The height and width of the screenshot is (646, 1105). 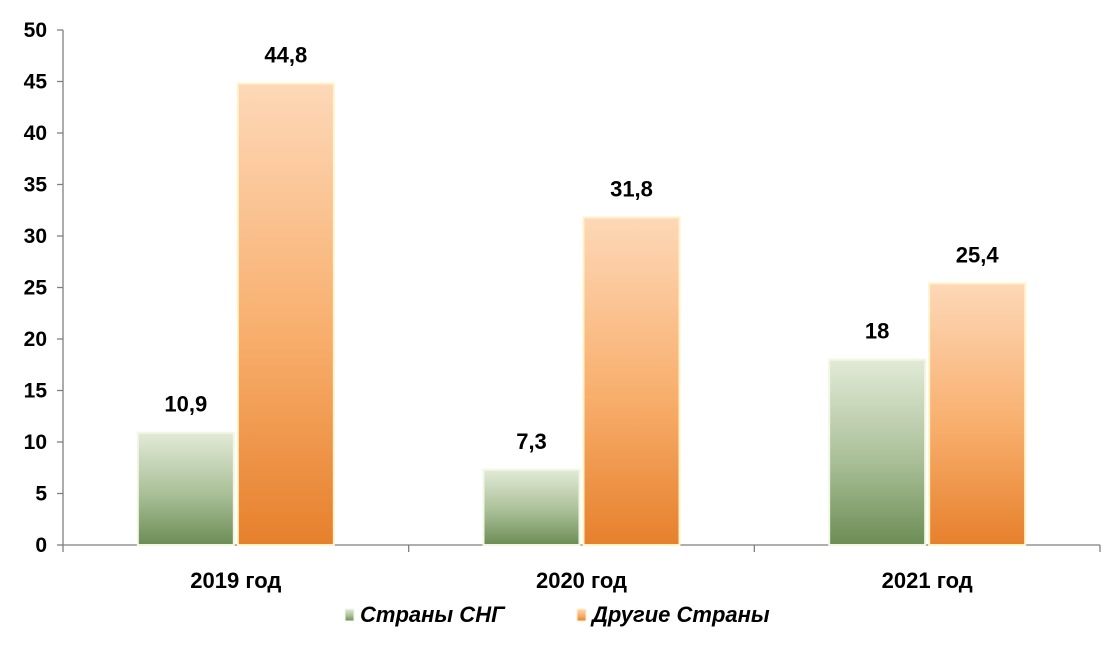 I want to click on y-tick-label: 50, so click(x=35, y=30).